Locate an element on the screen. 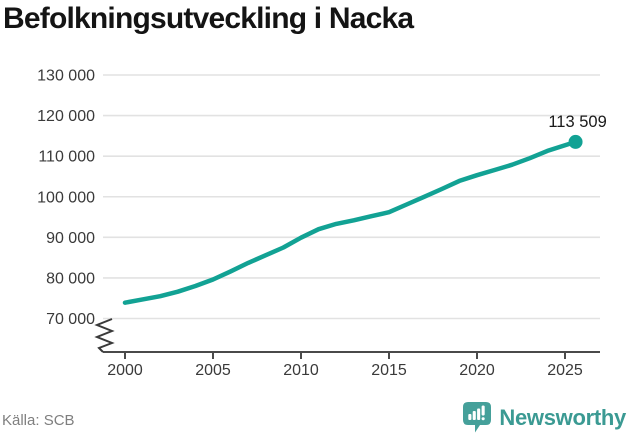 This screenshot has height=439, width=631. y-tick-label: 110 000 is located at coordinates (66, 157).